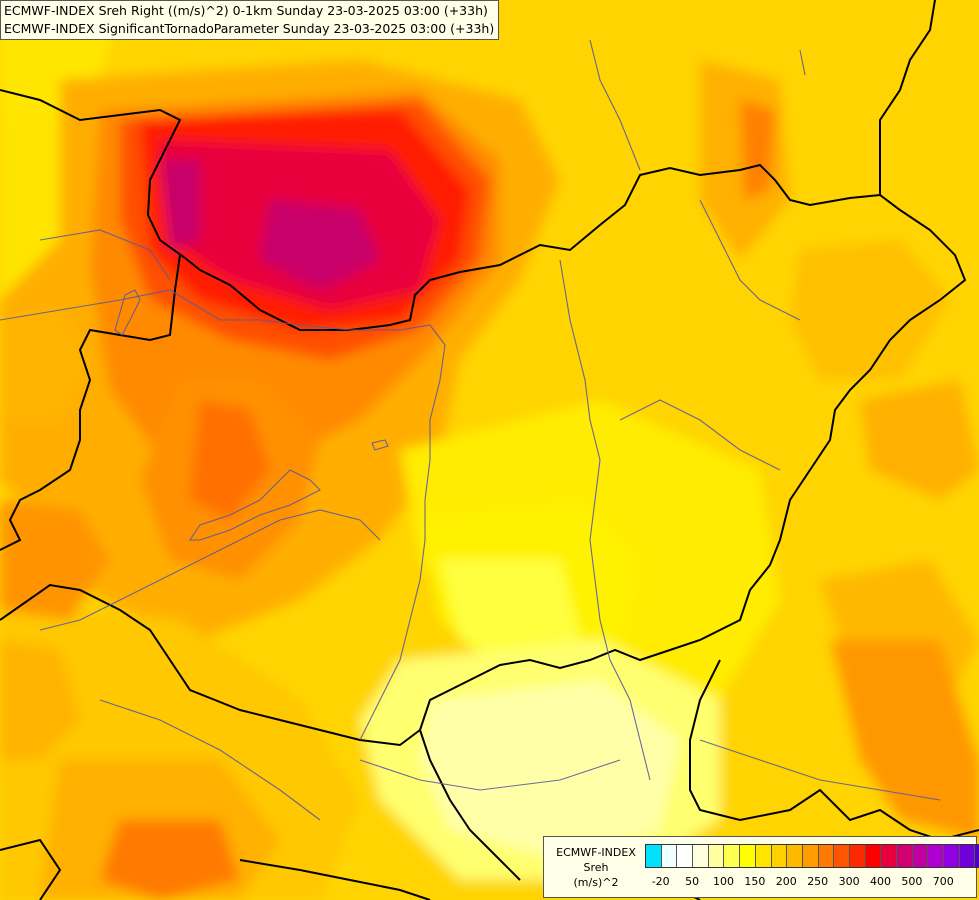 The width and height of the screenshot is (979, 900). What do you see at coordinates (849, 881) in the screenshot?
I see `legend-tick-label: 300` at bounding box center [849, 881].